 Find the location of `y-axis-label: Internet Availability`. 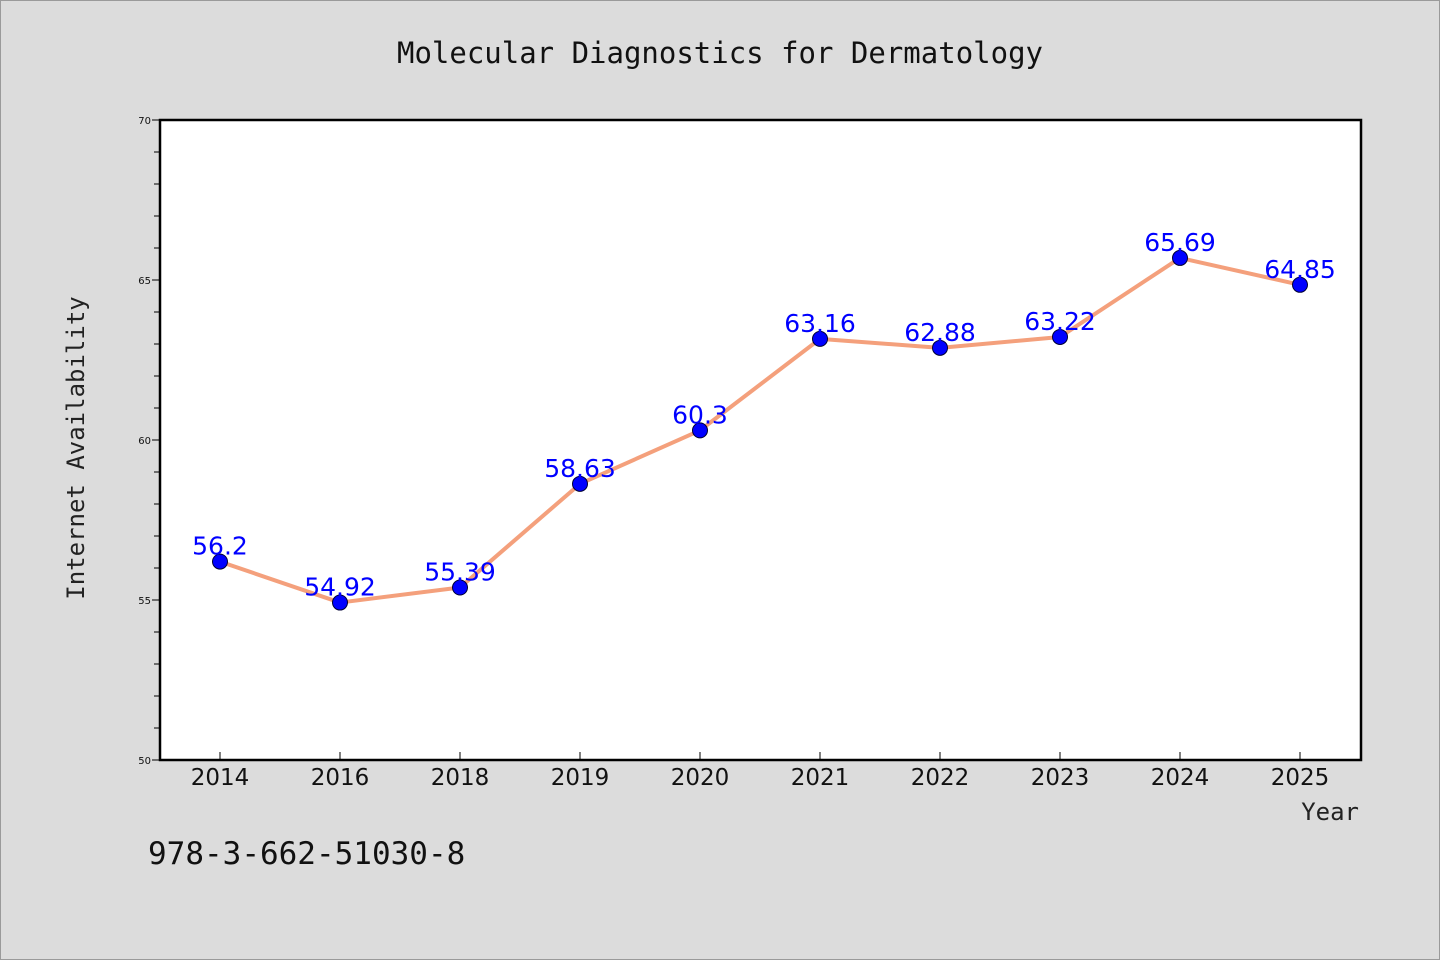

y-axis-label: Internet Availability is located at coordinates (76, 447).